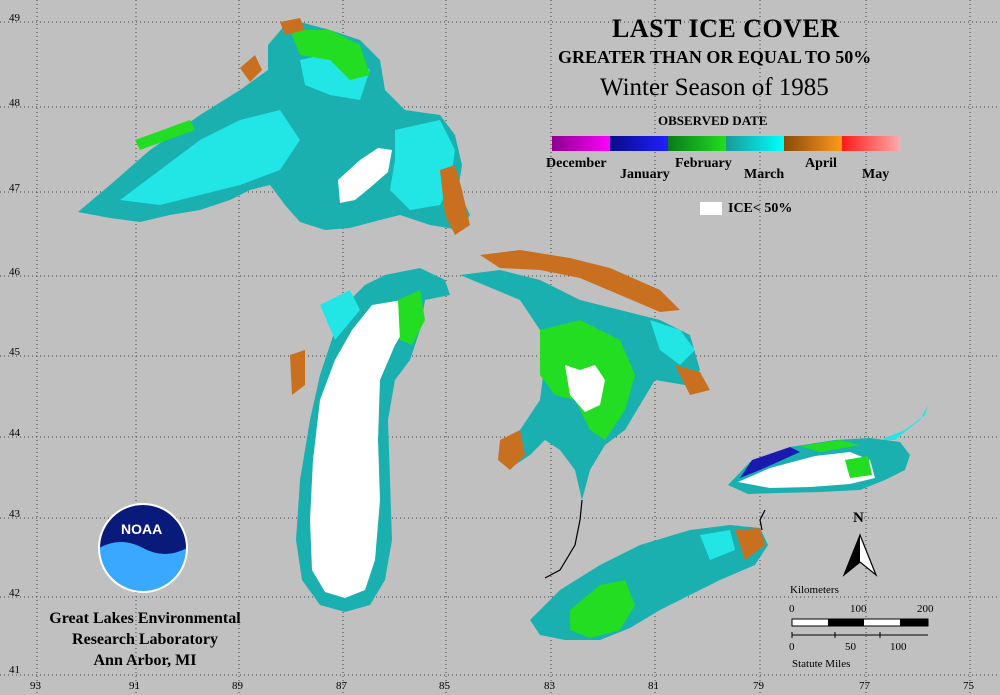 This screenshot has height=695, width=1000. I want to click on lat-label: 45, so click(14, 352).